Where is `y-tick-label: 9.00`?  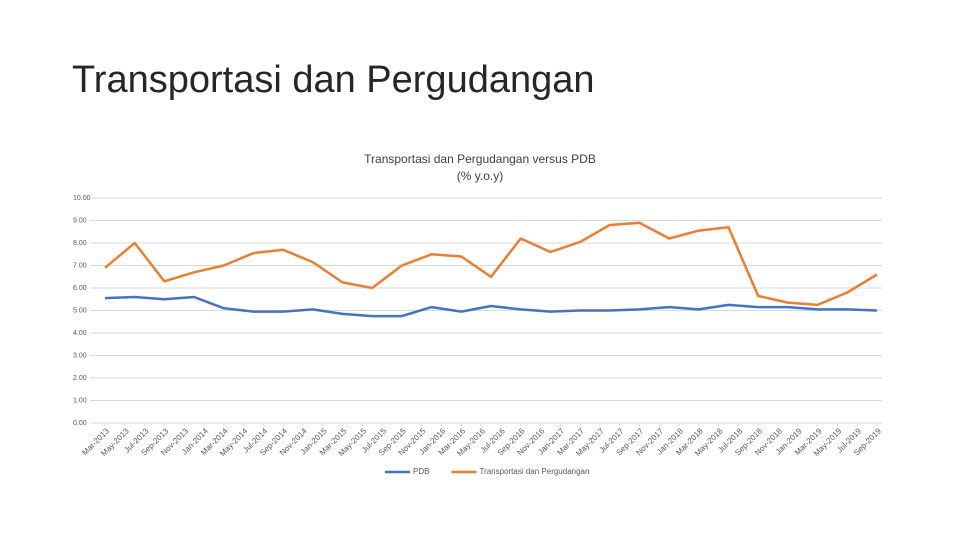
y-tick-label: 9.00 is located at coordinates (80, 220).